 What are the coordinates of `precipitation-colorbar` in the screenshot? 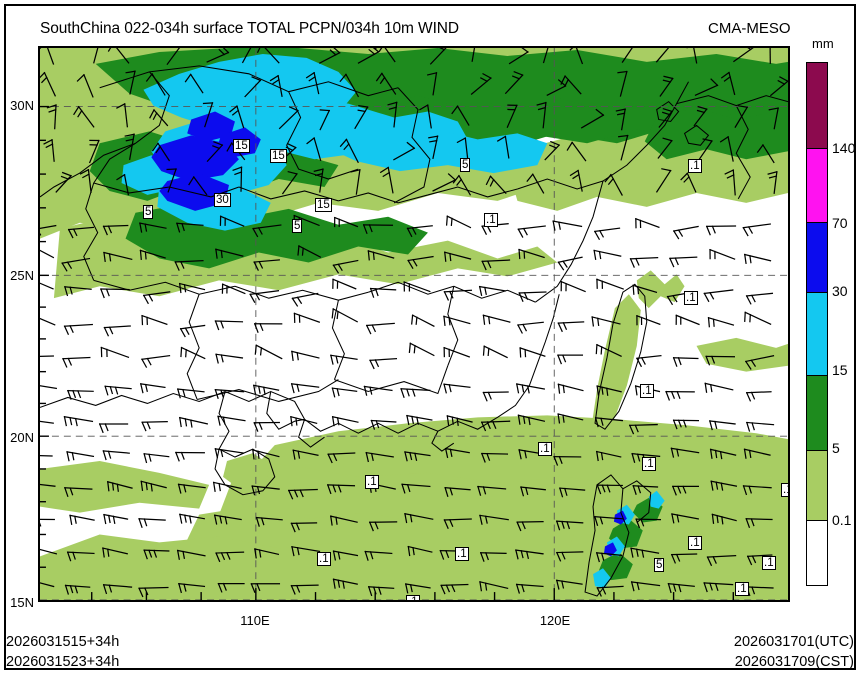 It's located at (817, 324).